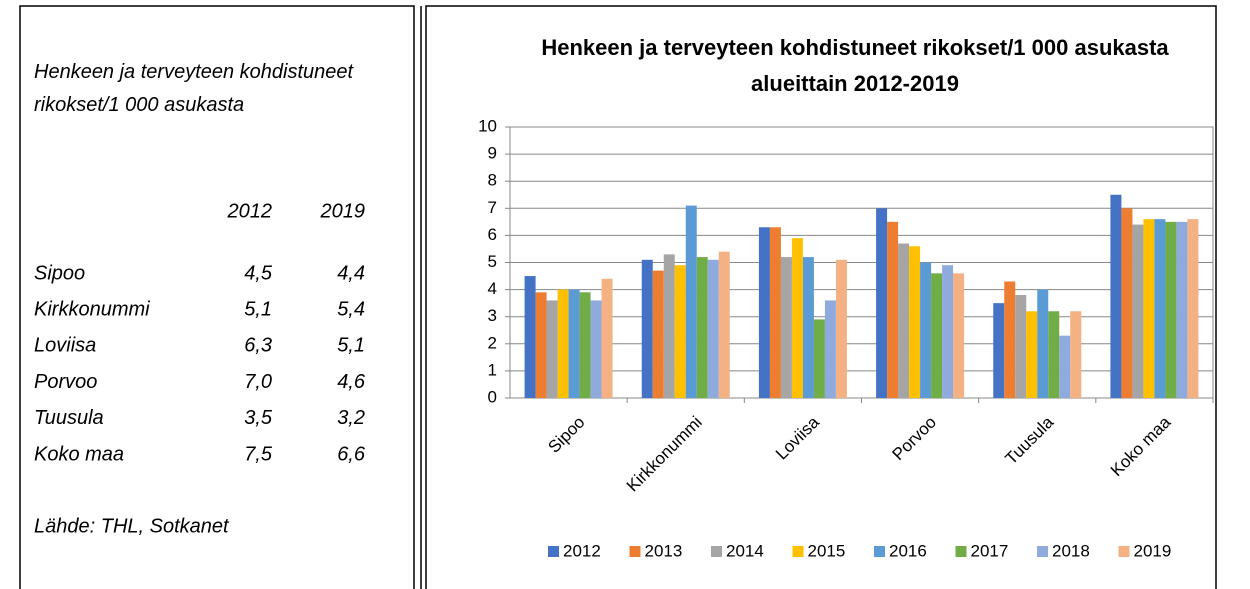 This screenshot has width=1250, height=589. I want to click on row-label: Sipoo, so click(59, 273).